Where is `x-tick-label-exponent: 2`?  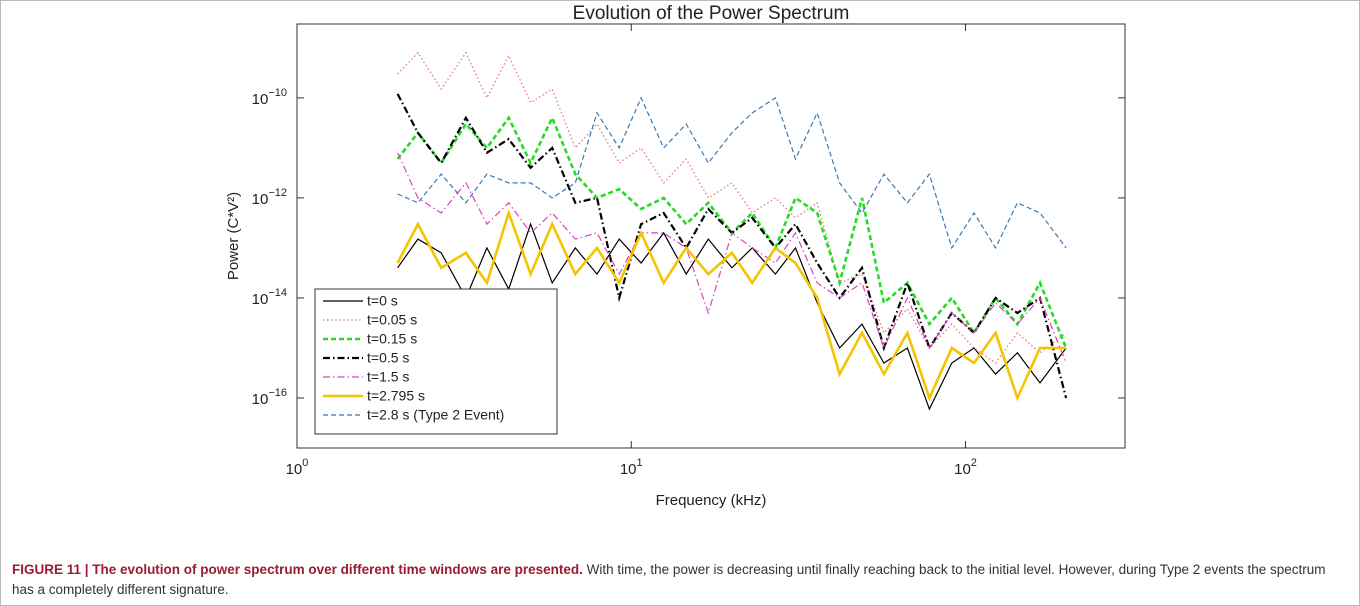 x-tick-label-exponent: 2 is located at coordinates (974, 463).